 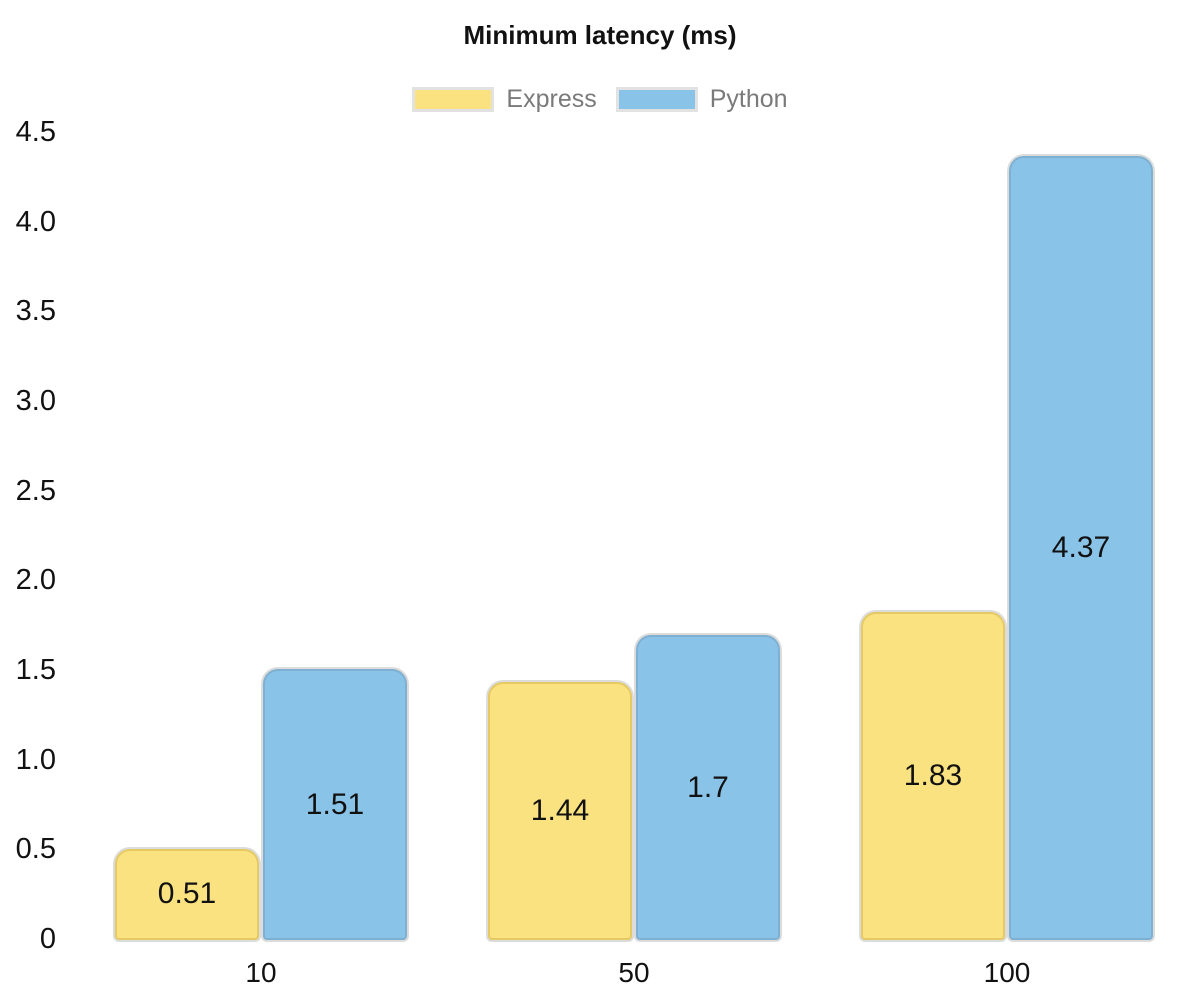 I want to click on legend-item-express: Express, so click(x=504, y=99).